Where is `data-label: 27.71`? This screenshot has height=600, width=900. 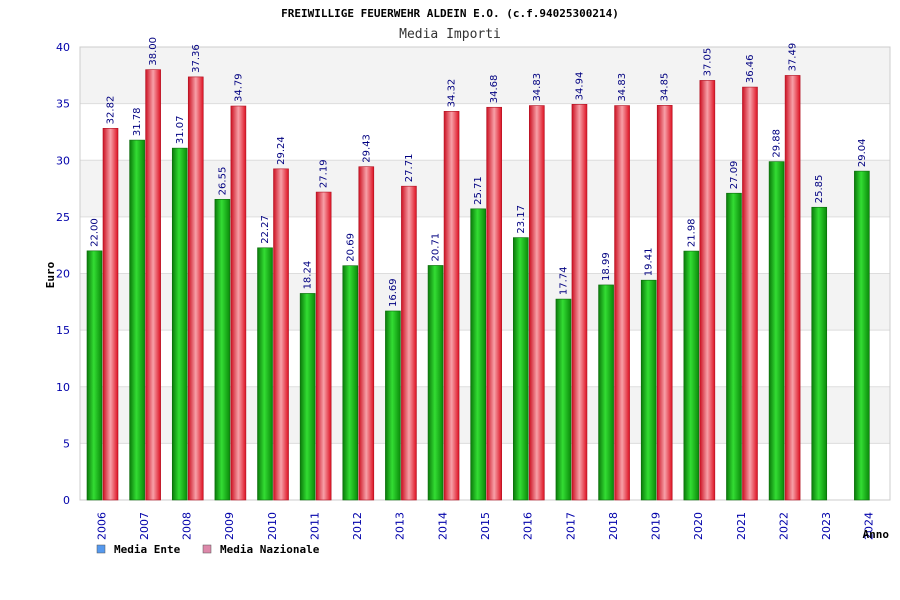
data-label: 27.71 is located at coordinates (409, 168).